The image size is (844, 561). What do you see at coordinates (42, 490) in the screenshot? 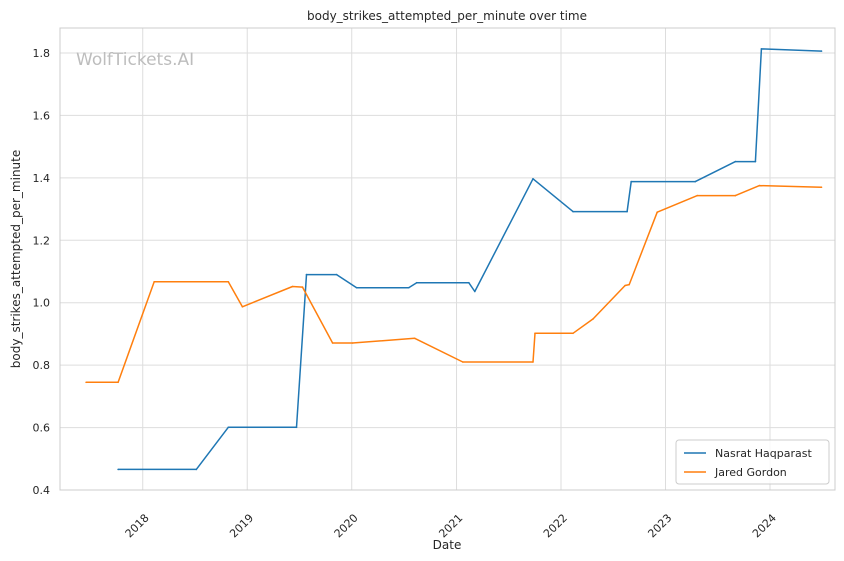
I see `y-tick-label: 0.4` at bounding box center [42, 490].